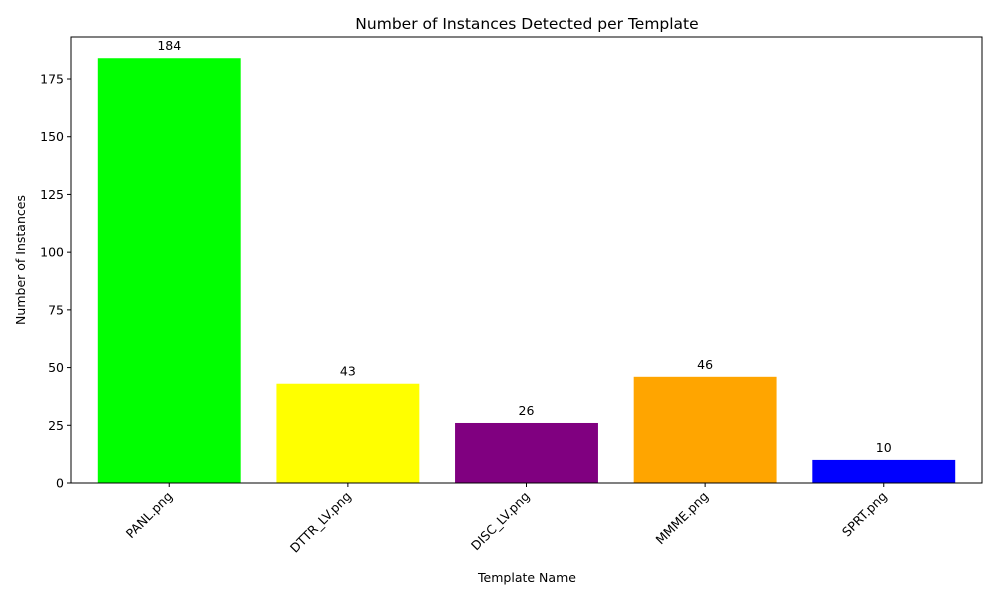 The width and height of the screenshot is (1000, 604). Describe the element at coordinates (169, 270) in the screenshot. I see `bar-panl-png` at that location.